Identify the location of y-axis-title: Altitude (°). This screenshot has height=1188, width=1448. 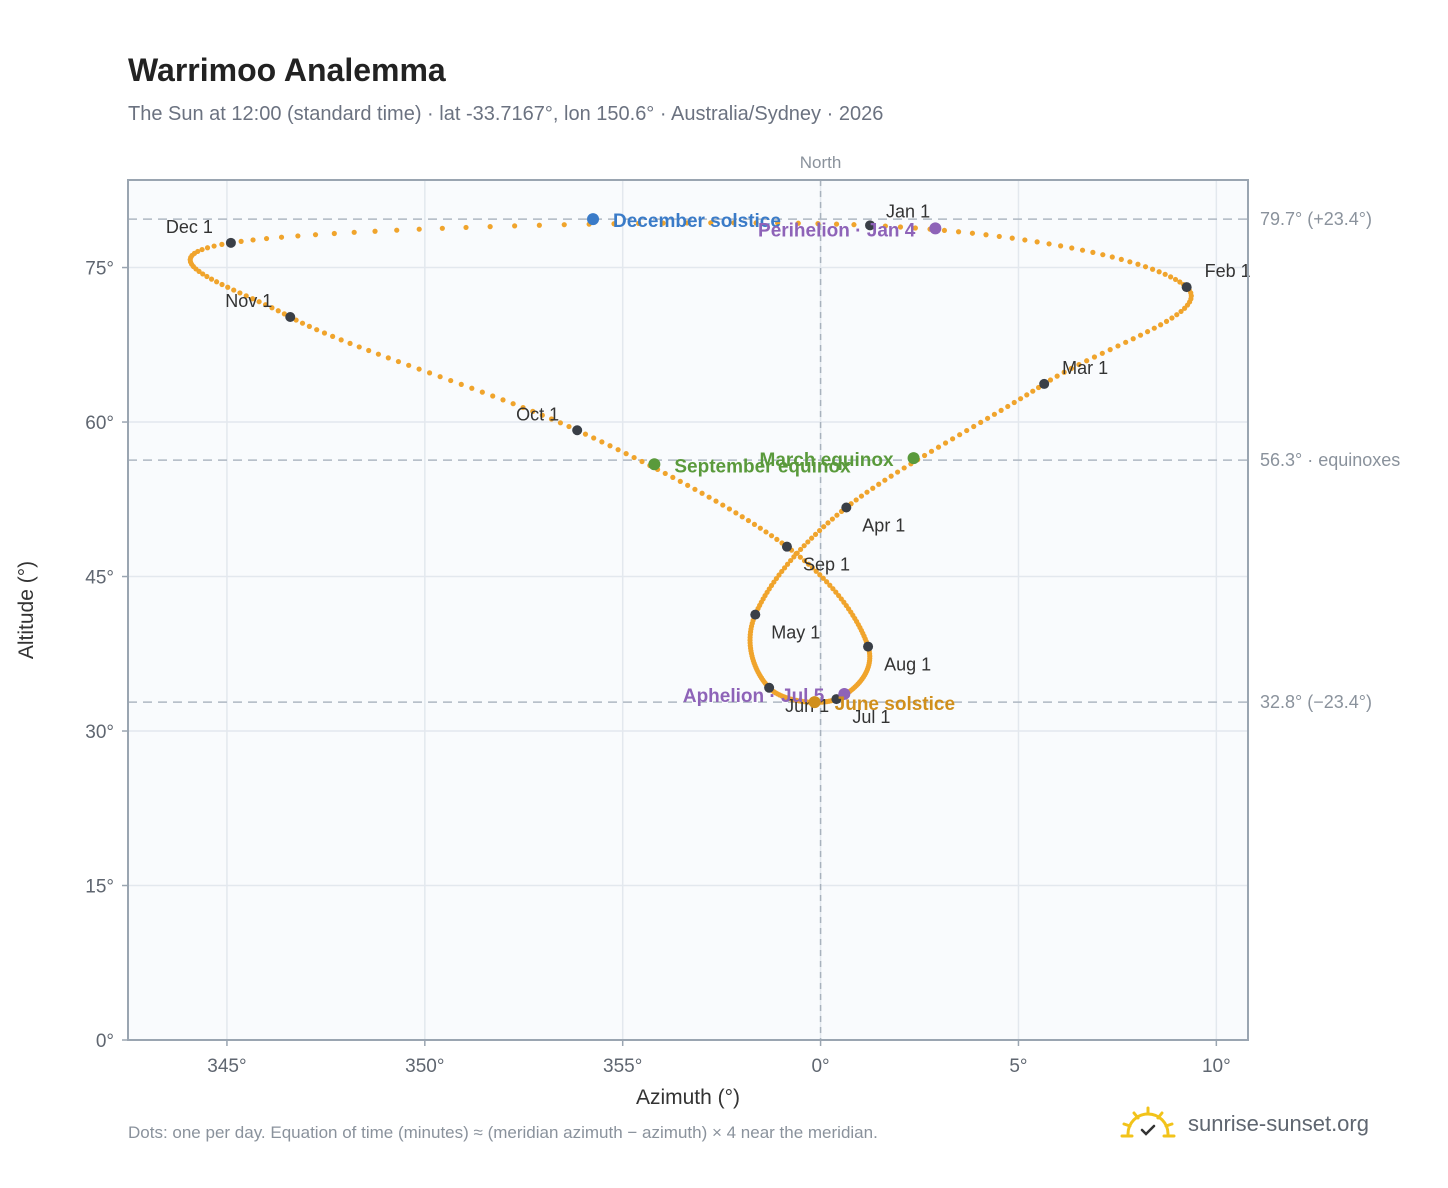
(26, 610).